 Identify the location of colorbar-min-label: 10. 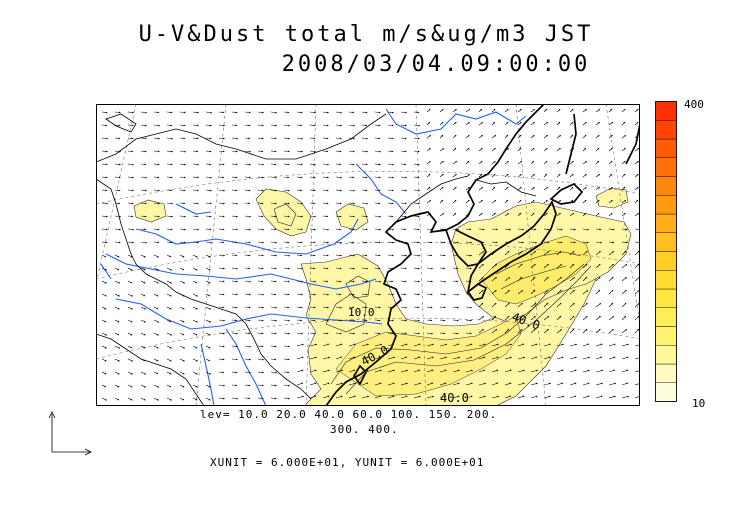
(699, 403).